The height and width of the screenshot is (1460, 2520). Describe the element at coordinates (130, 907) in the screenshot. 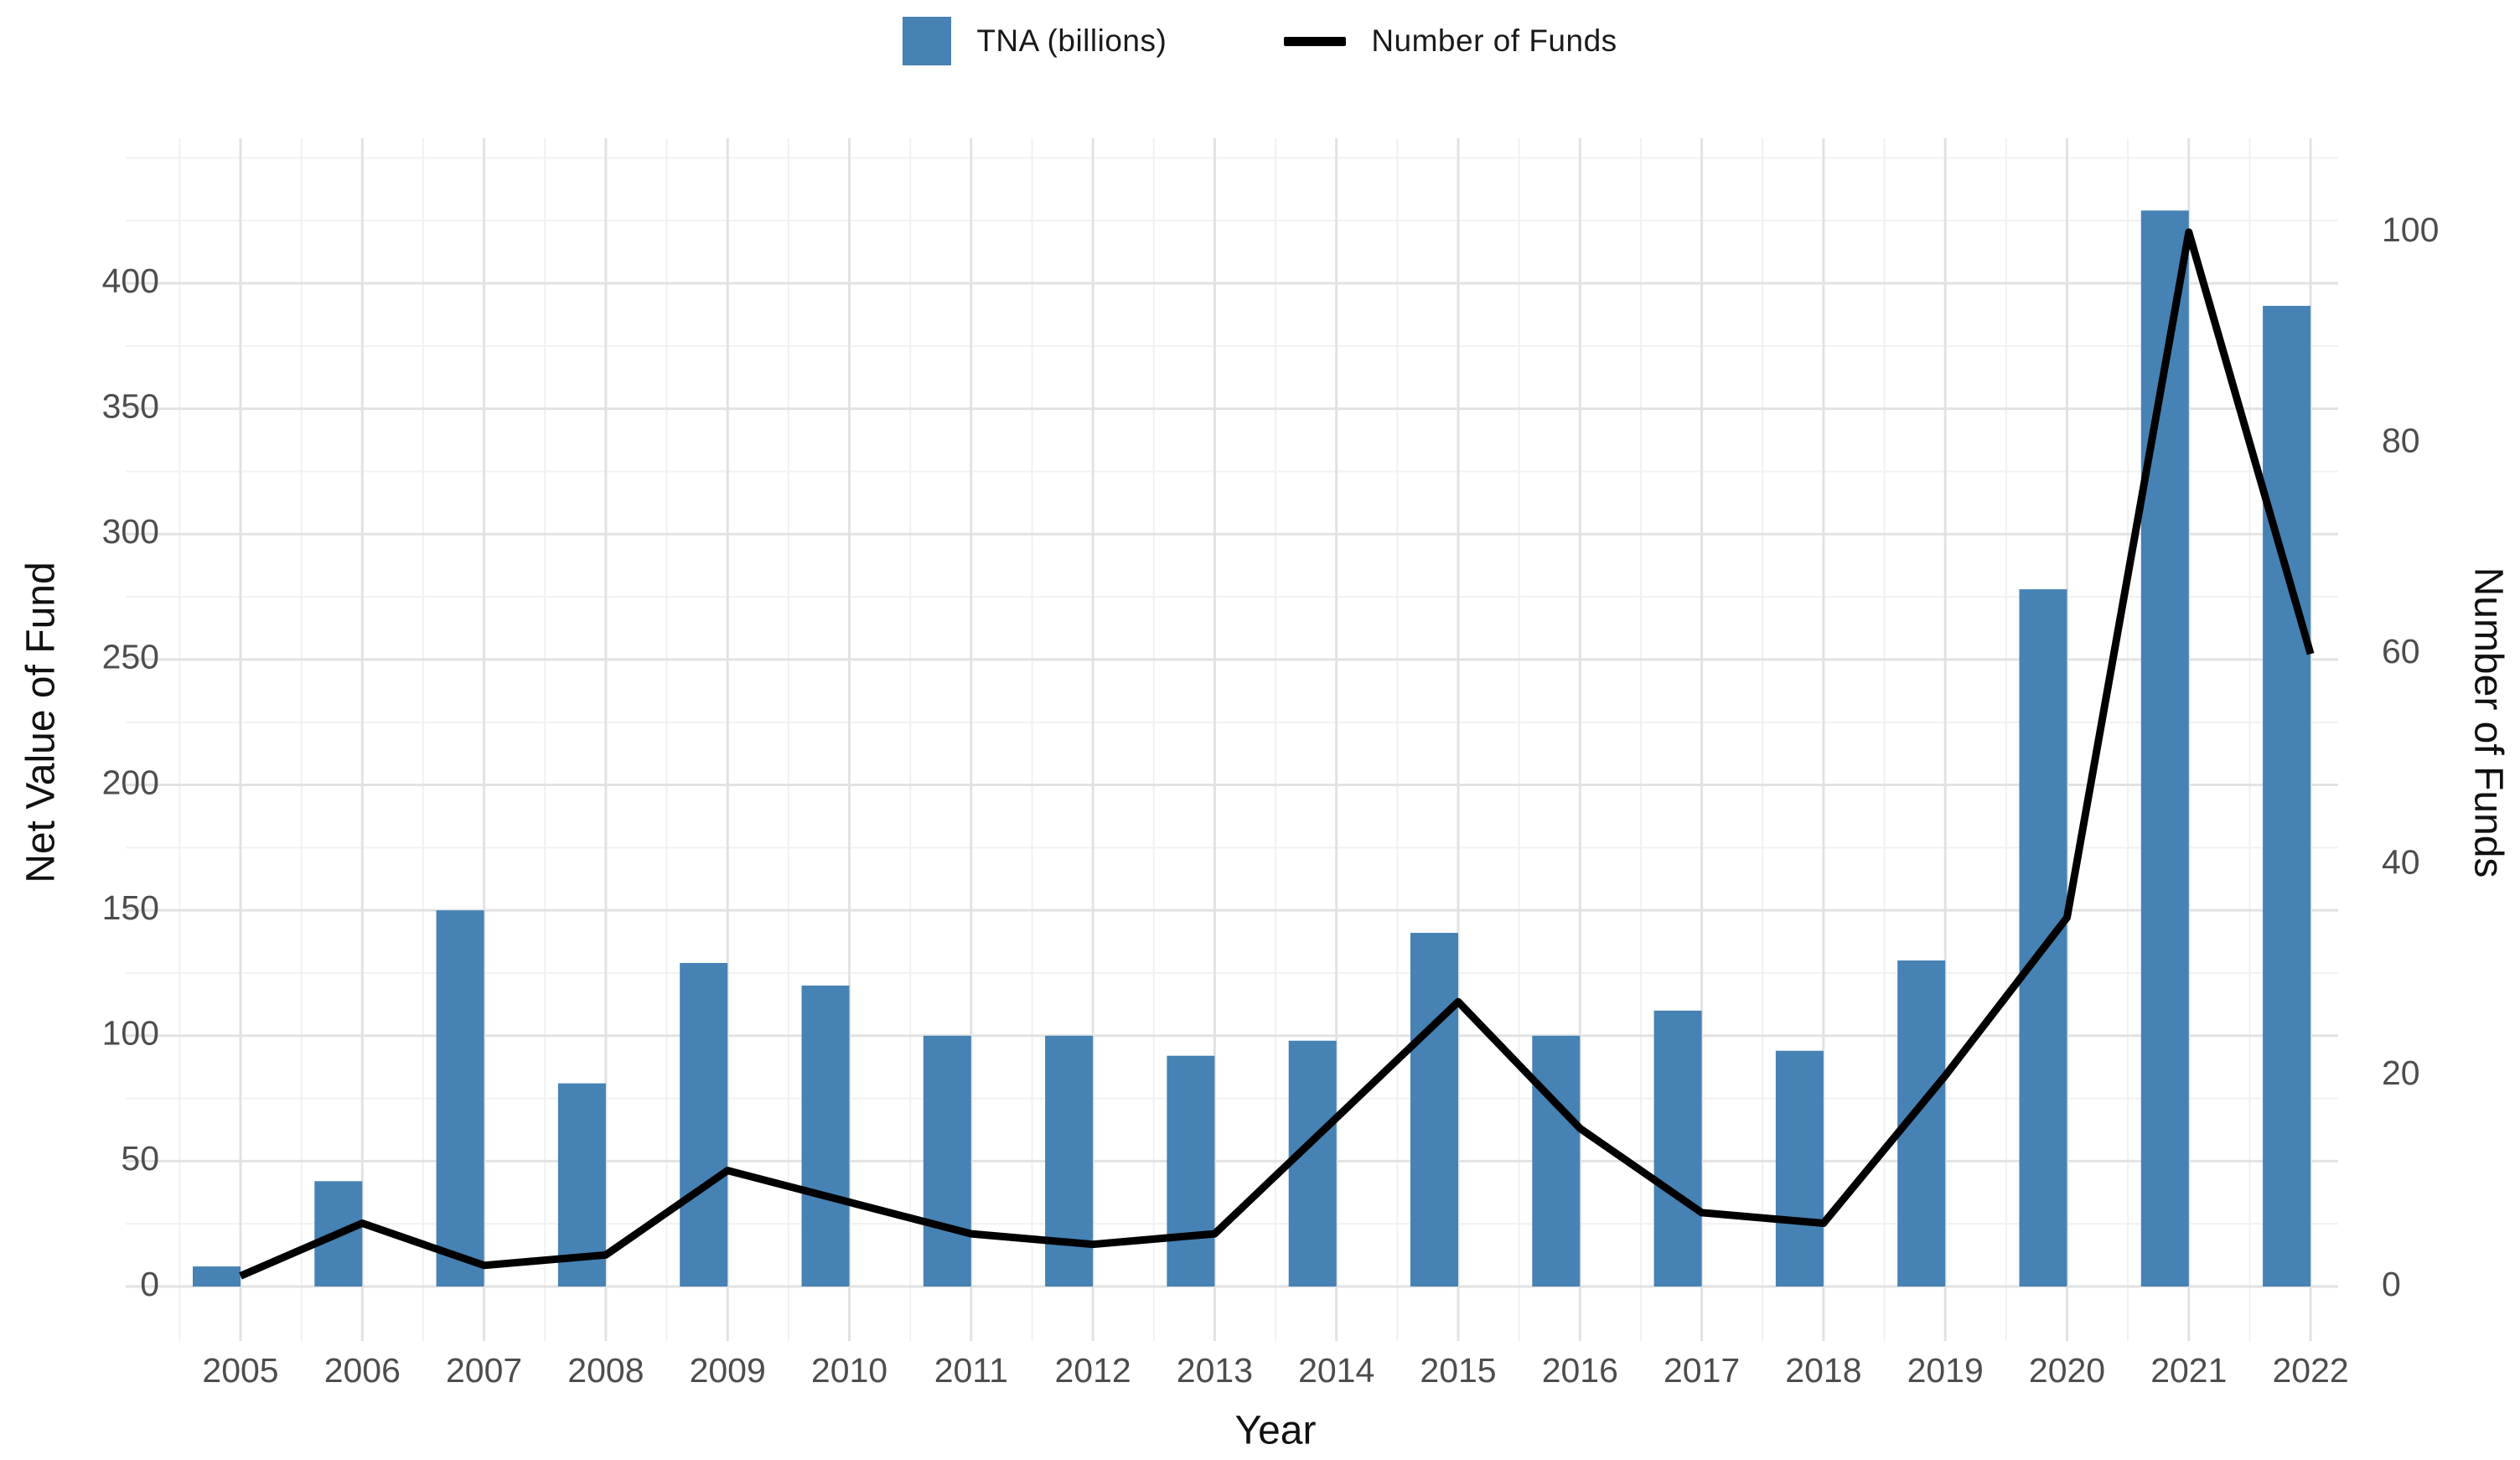

I see `left-tick-label-150: 150` at that location.